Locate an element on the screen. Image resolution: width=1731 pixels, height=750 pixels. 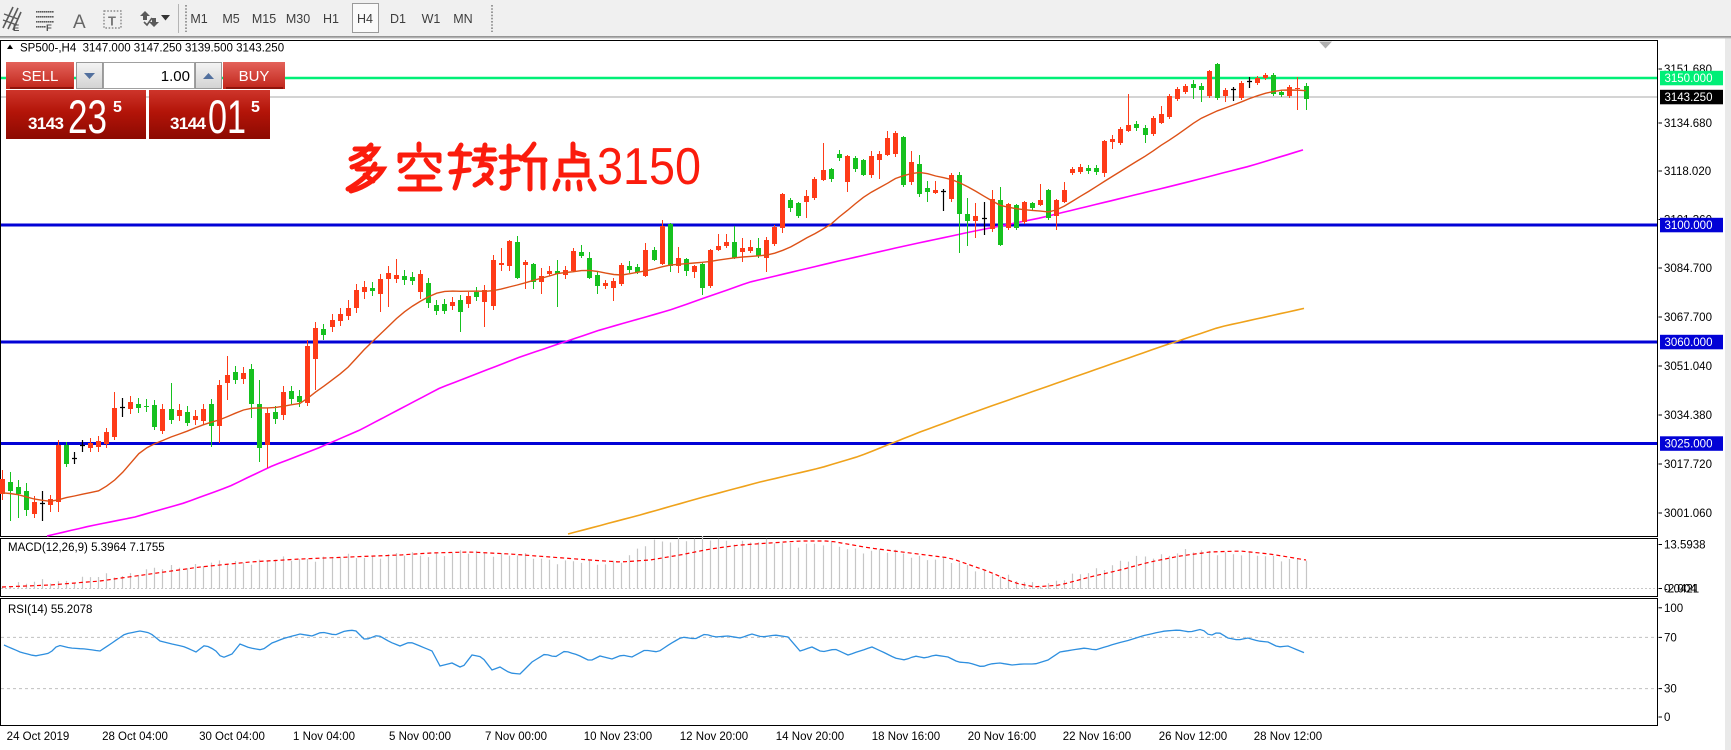
svg-text: D1 is located at coordinates (398, 19).